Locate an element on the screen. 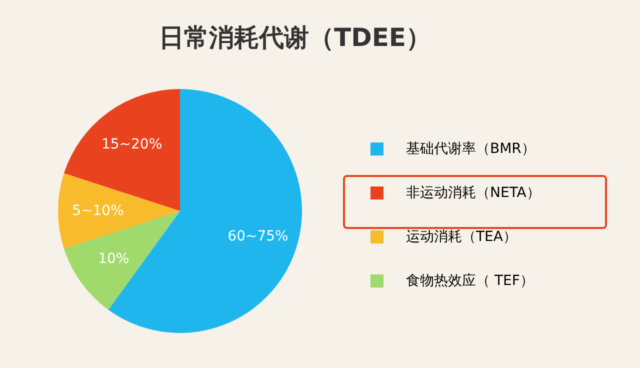 The height and width of the screenshot is (368, 640). data-label: 10% is located at coordinates (114, 259).